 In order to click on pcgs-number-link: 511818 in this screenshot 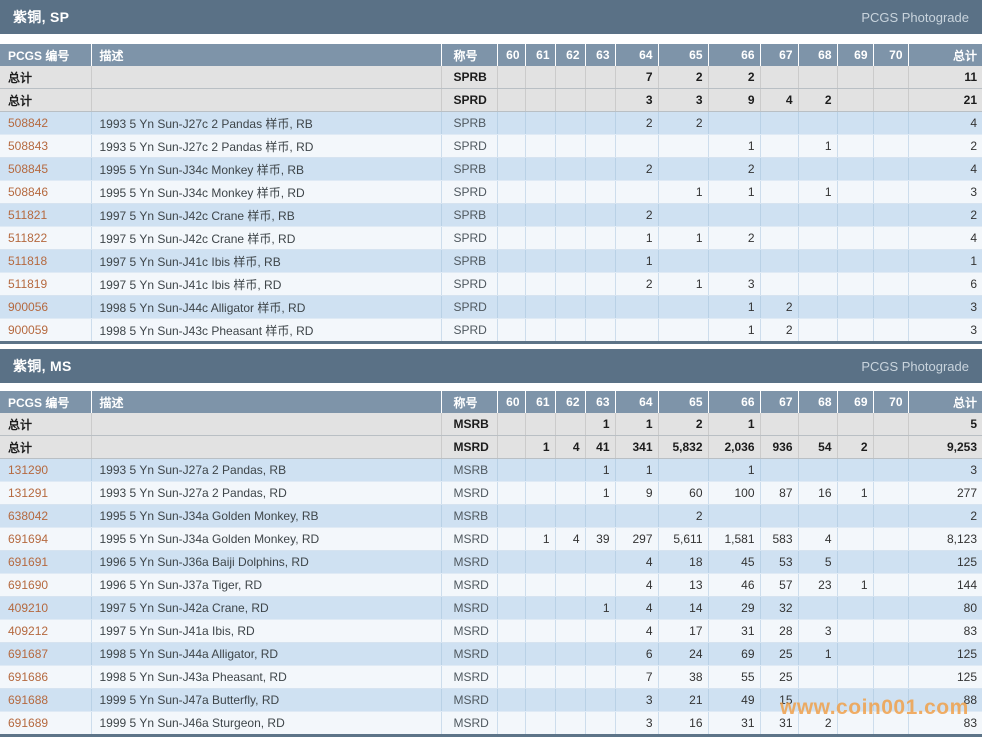, I will do `click(28, 261)`.